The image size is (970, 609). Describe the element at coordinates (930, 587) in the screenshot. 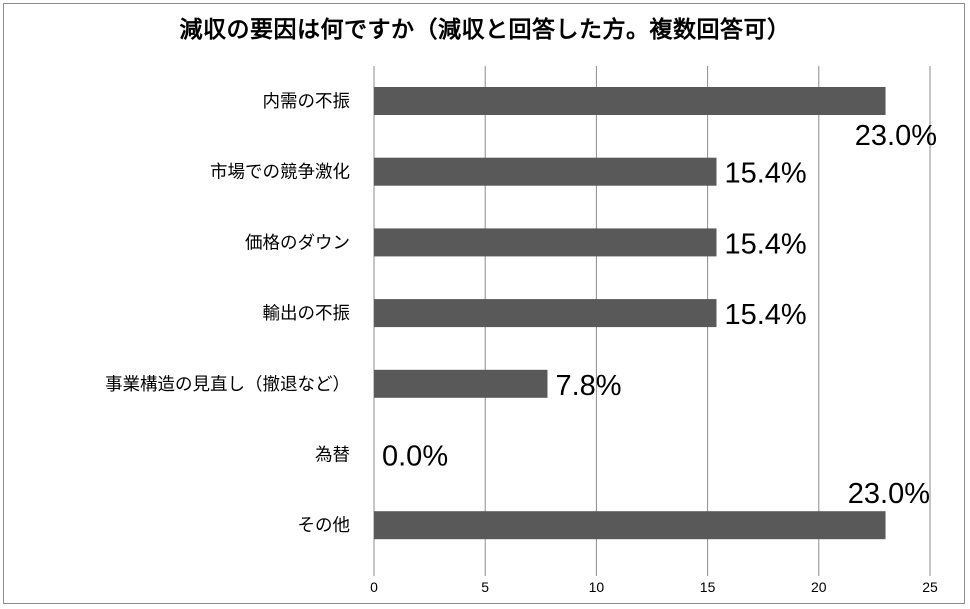

I see `x-tick-label: 25` at that location.